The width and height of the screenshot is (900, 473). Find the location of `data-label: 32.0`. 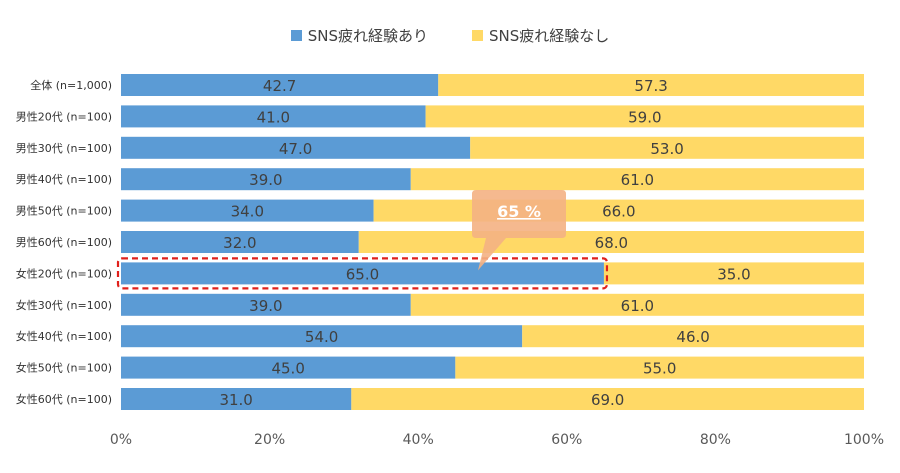

data-label: 32.0 is located at coordinates (239, 243).